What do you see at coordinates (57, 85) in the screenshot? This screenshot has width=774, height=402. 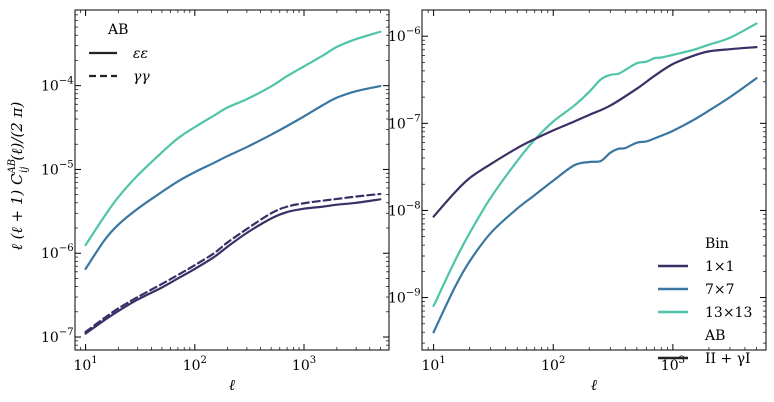 I see `y-tick-label: 10⁻⁴` at bounding box center [57, 85].